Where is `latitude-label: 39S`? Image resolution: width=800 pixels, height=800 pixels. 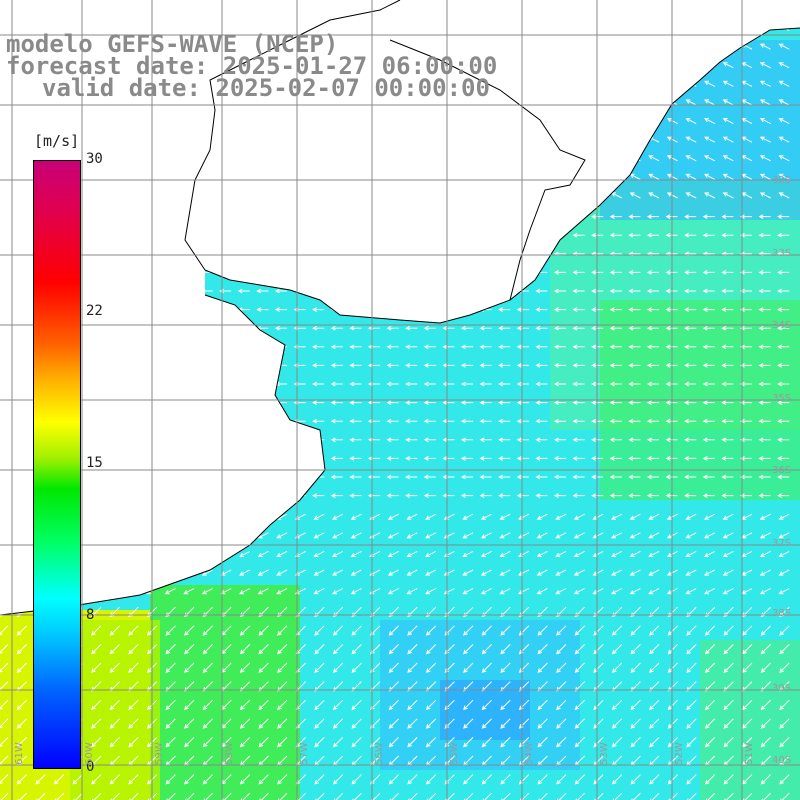 latitude-label: 39S is located at coordinates (782, 688).